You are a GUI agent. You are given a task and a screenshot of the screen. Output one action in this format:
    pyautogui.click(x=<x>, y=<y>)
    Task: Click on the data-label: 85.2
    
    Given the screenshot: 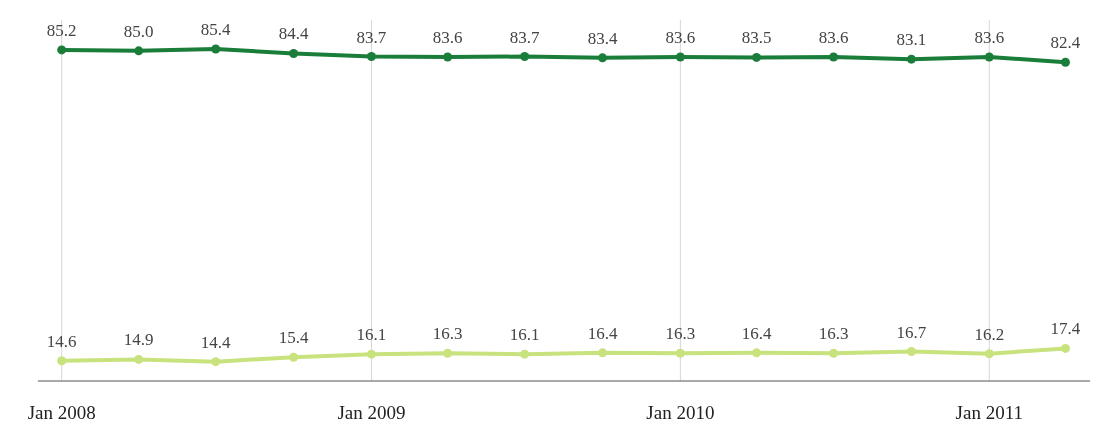 What is the action you would take?
    pyautogui.click(x=61, y=30)
    